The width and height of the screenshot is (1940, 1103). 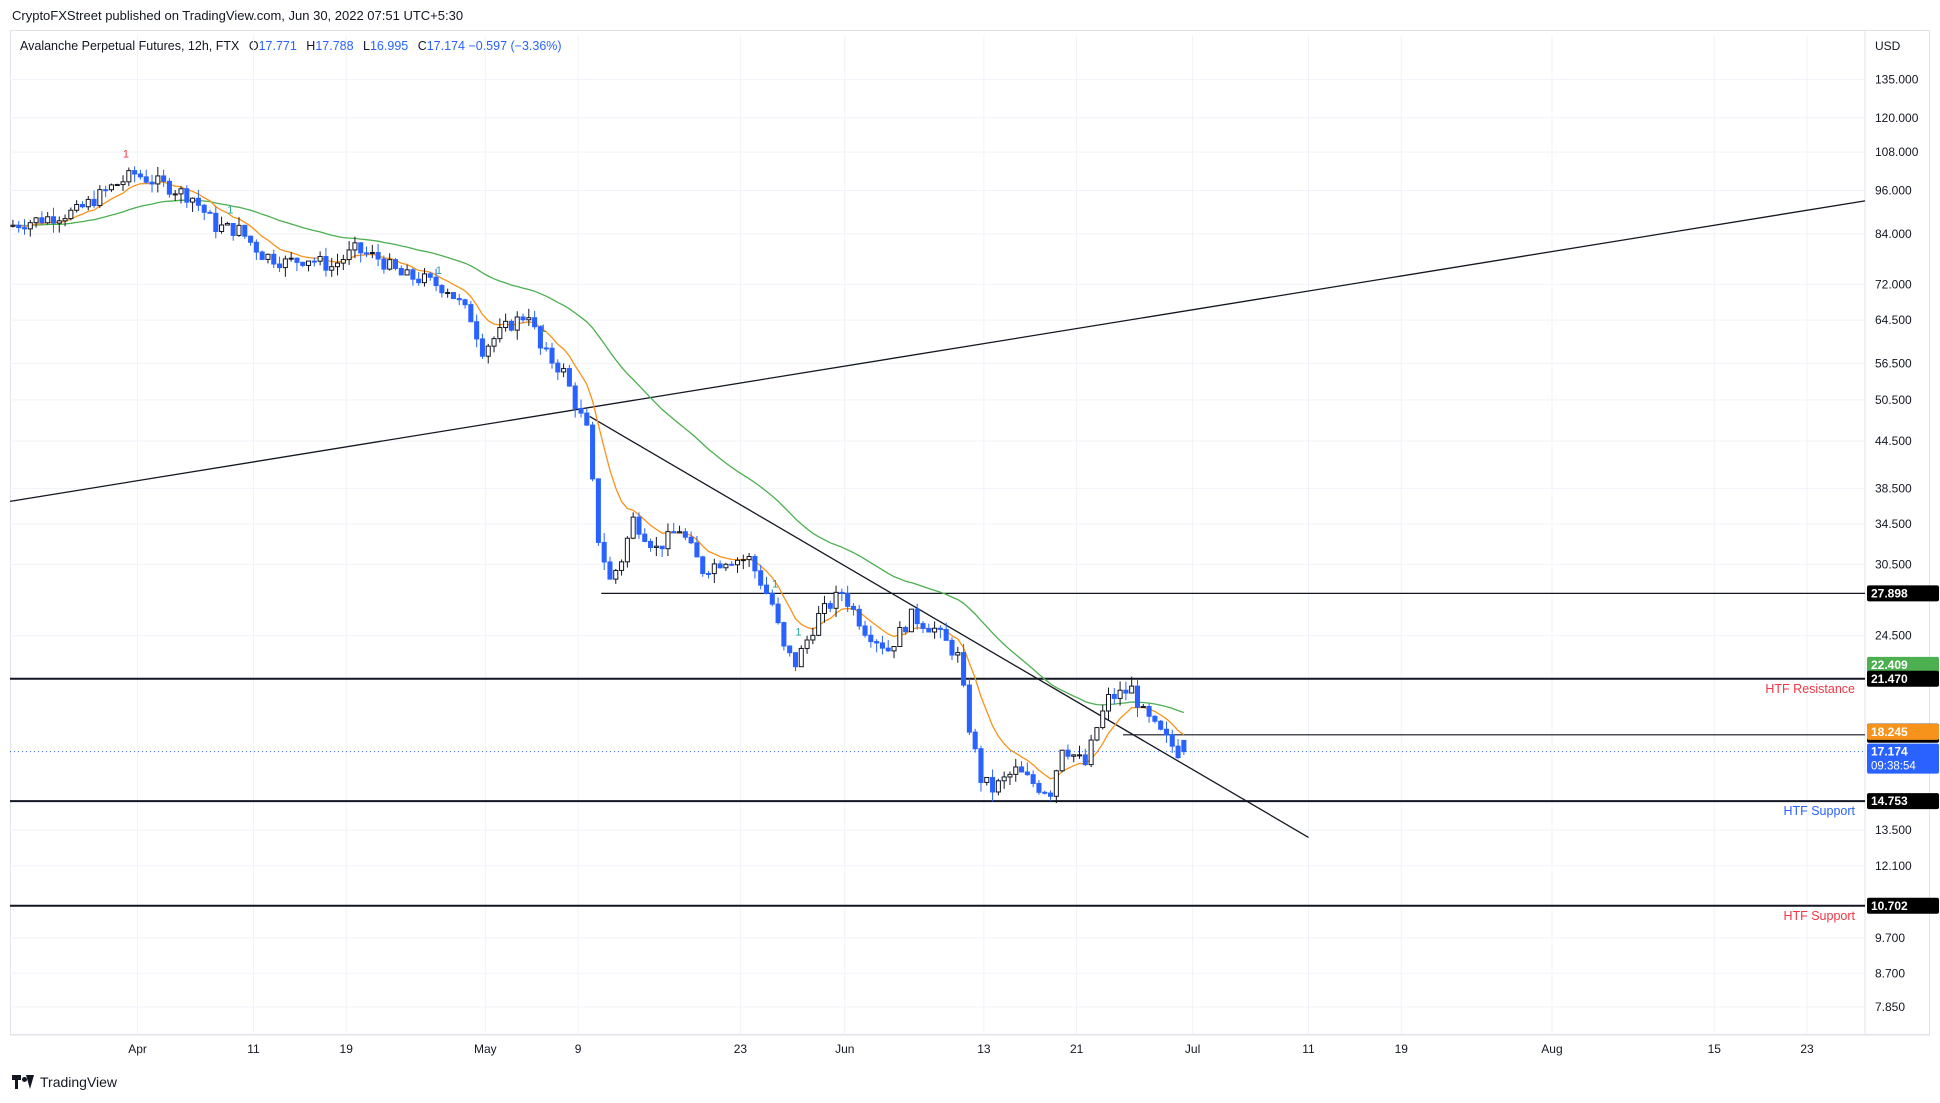 What do you see at coordinates (64, 1082) in the screenshot?
I see `tradingview-logo: TradingView` at bounding box center [64, 1082].